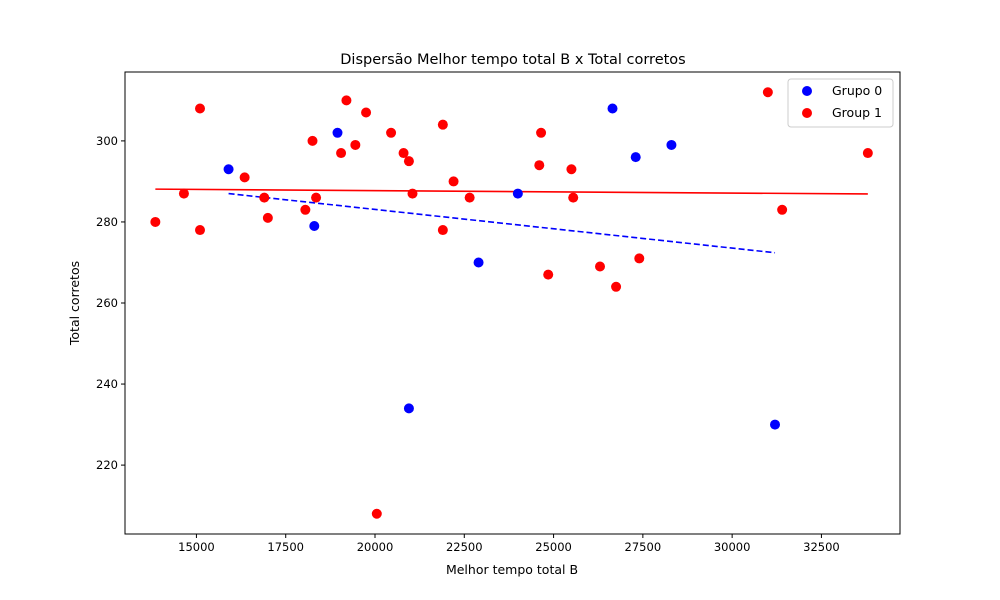 This screenshot has height=600, width=1000. What do you see at coordinates (857, 112) in the screenshot?
I see `legend-label-group-1: Group 1` at bounding box center [857, 112].